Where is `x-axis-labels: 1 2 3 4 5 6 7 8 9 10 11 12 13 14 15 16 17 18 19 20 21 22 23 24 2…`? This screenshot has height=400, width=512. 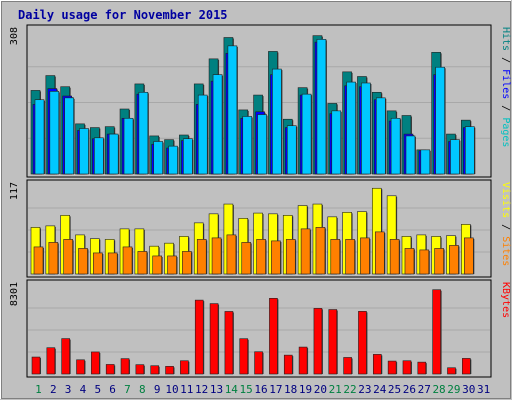
x-axis-labels: 1 2 3 4 5 6 7 8 9 10 11 12 13 14 15 16 17 18 19 20 21 22 23 24 2… is located at coordinates (262, 389).